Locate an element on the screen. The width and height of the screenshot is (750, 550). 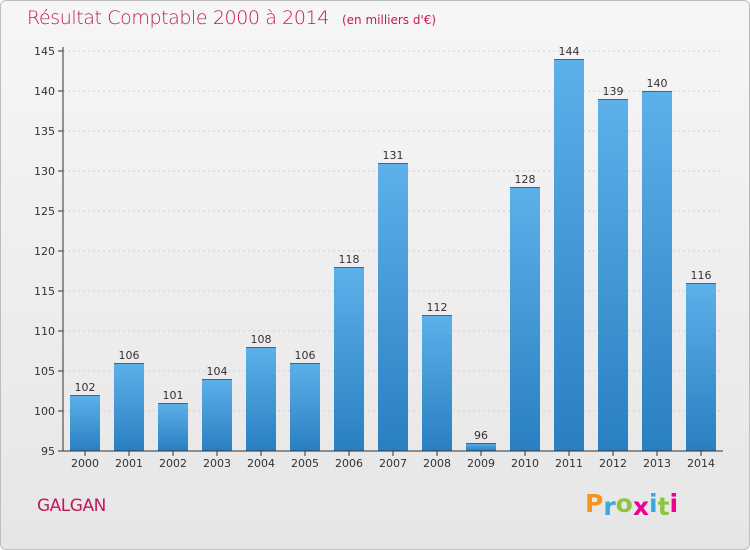
bar-value-label: 116 is located at coordinates (701, 275).